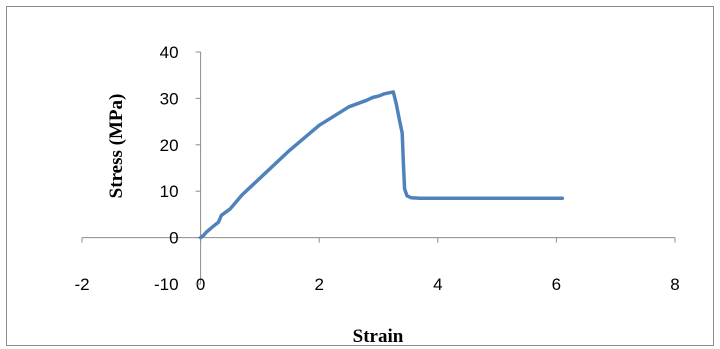  Describe the element at coordinates (674, 284) in the screenshot. I see `x-tick-label: 8` at that location.